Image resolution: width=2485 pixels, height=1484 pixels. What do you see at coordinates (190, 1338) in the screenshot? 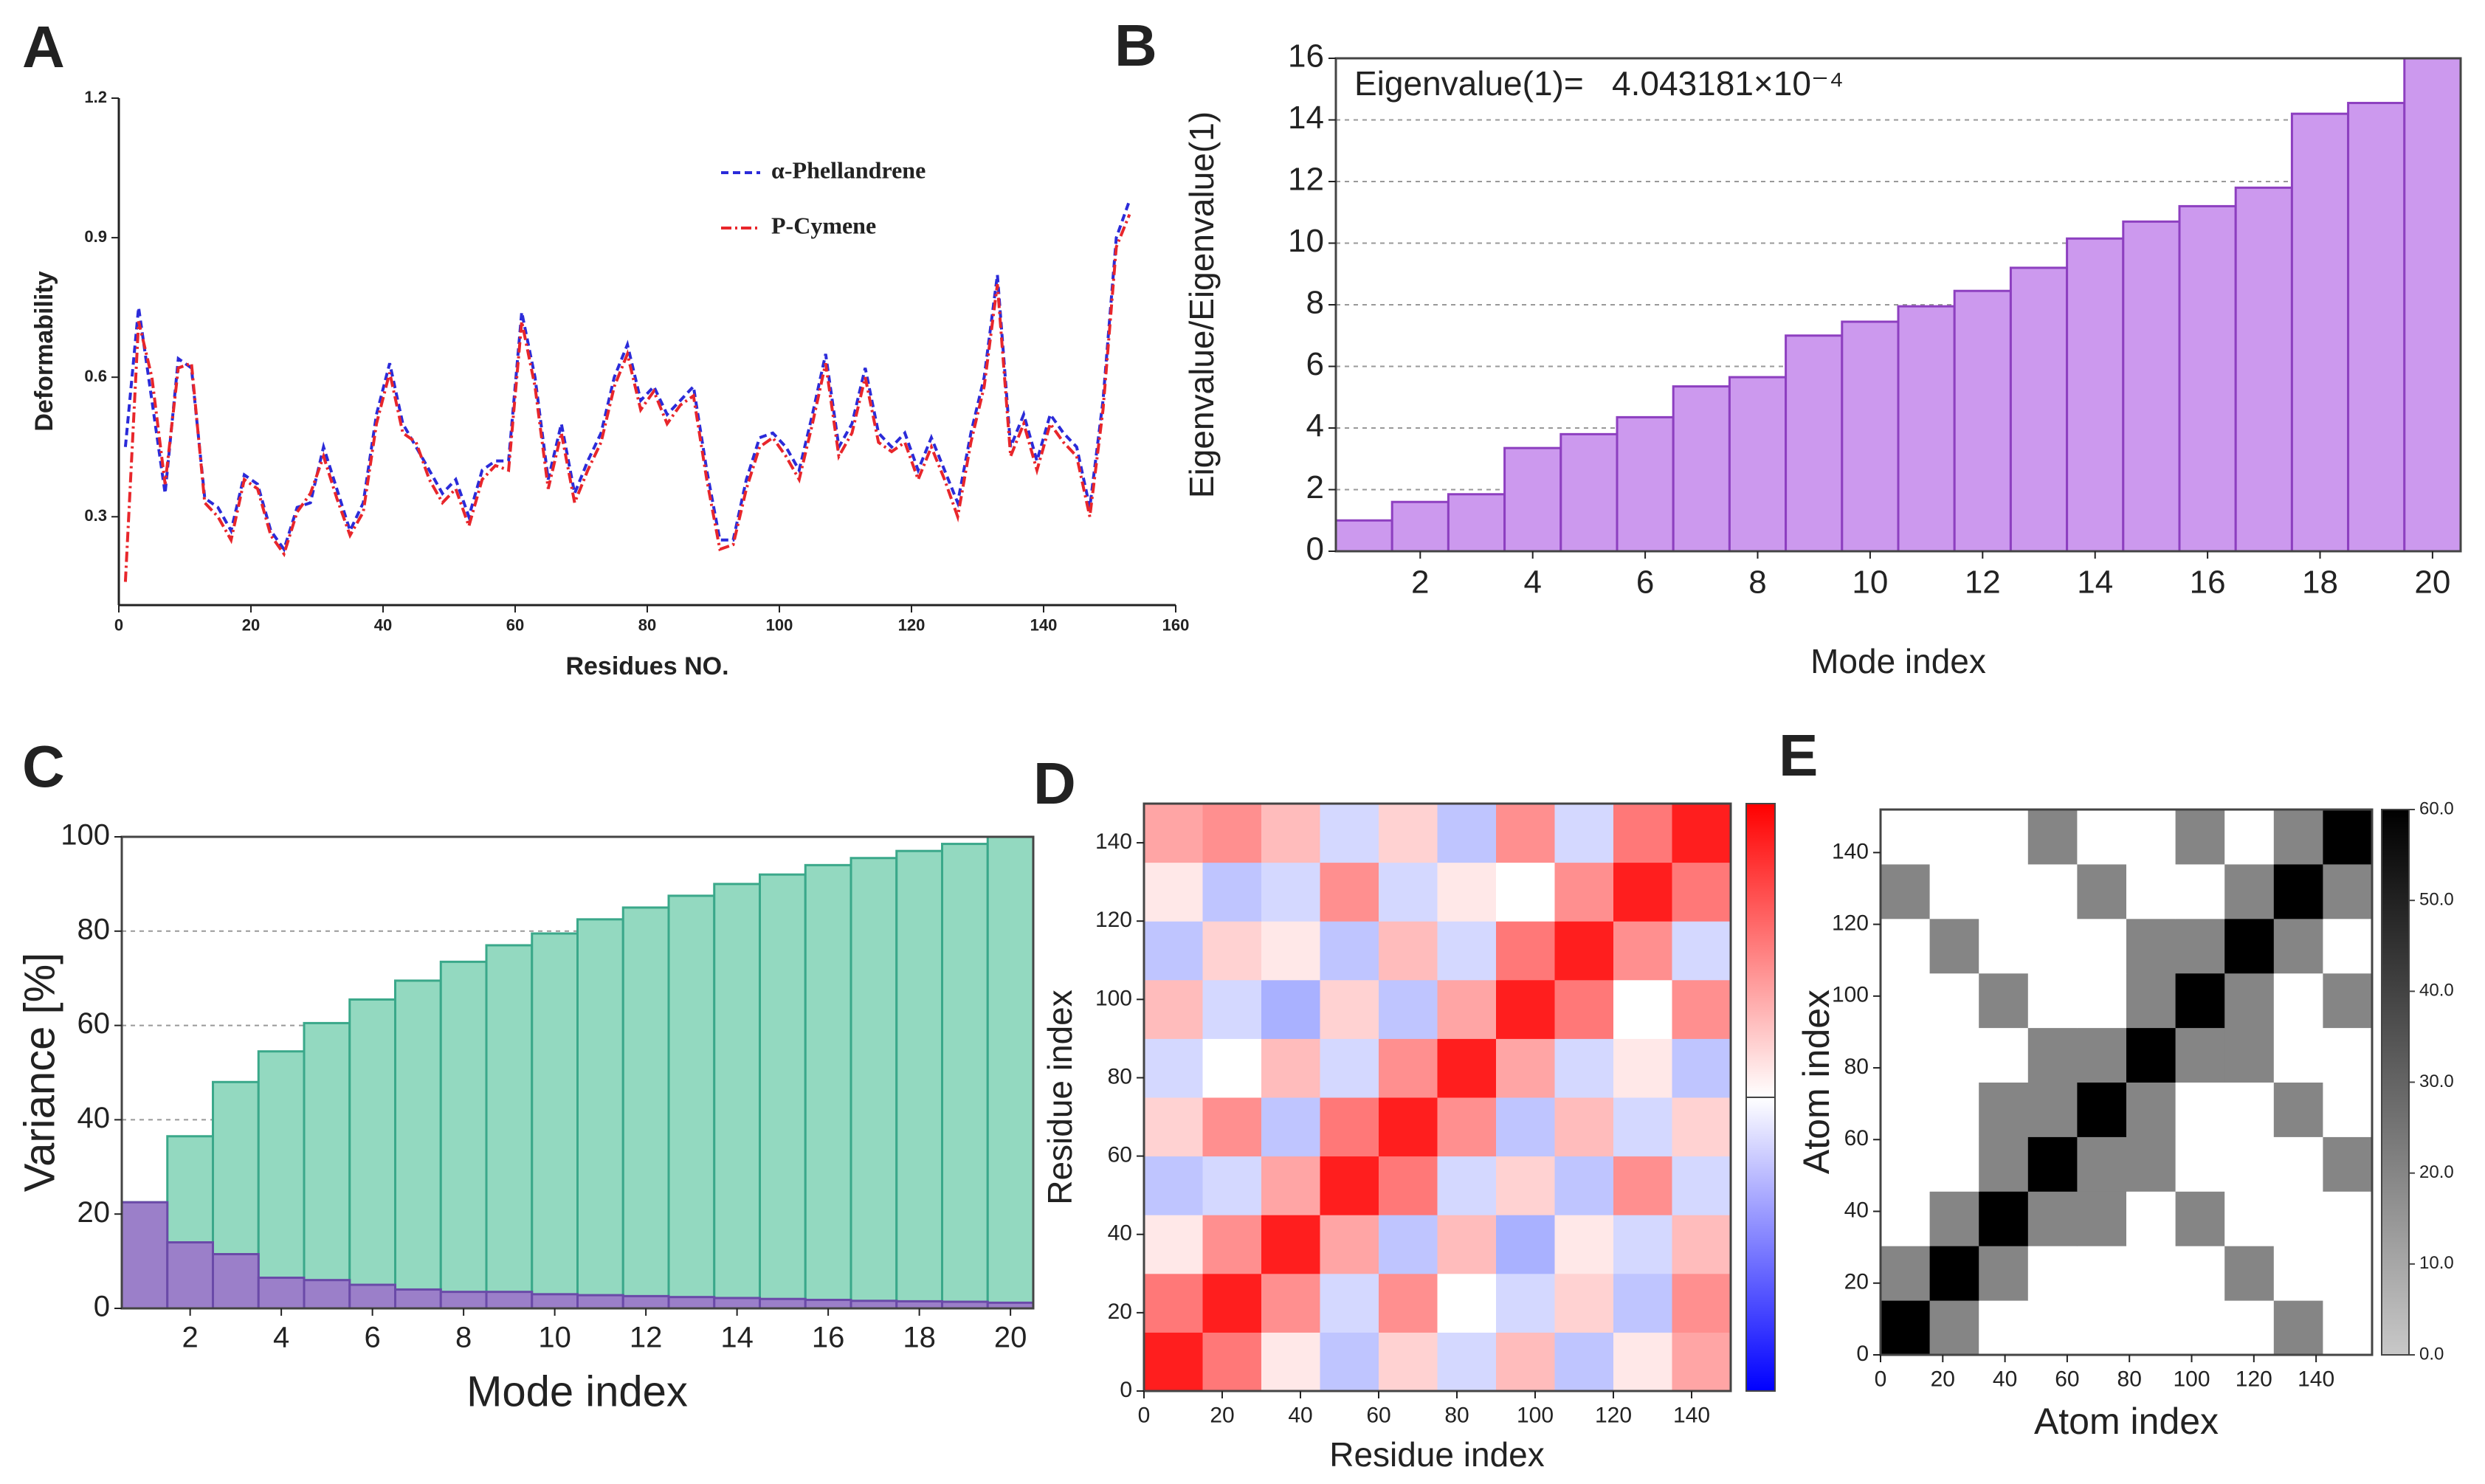
I see `x-tick-label: 2` at bounding box center [190, 1338].